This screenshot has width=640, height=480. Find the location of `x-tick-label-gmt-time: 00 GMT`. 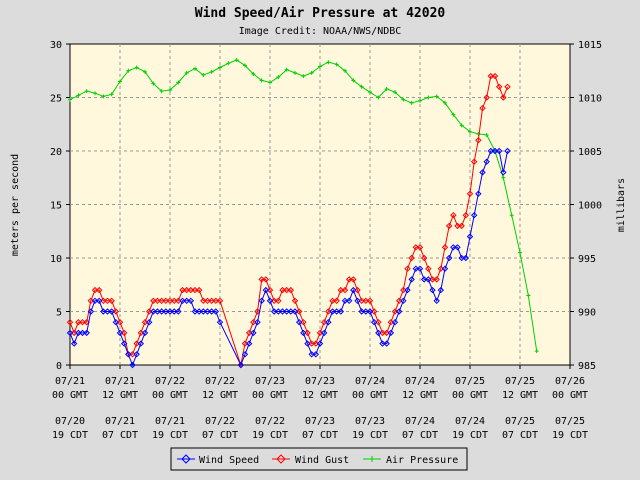

x-tick-label-gmt-time: 00 GMT is located at coordinates (370, 395).